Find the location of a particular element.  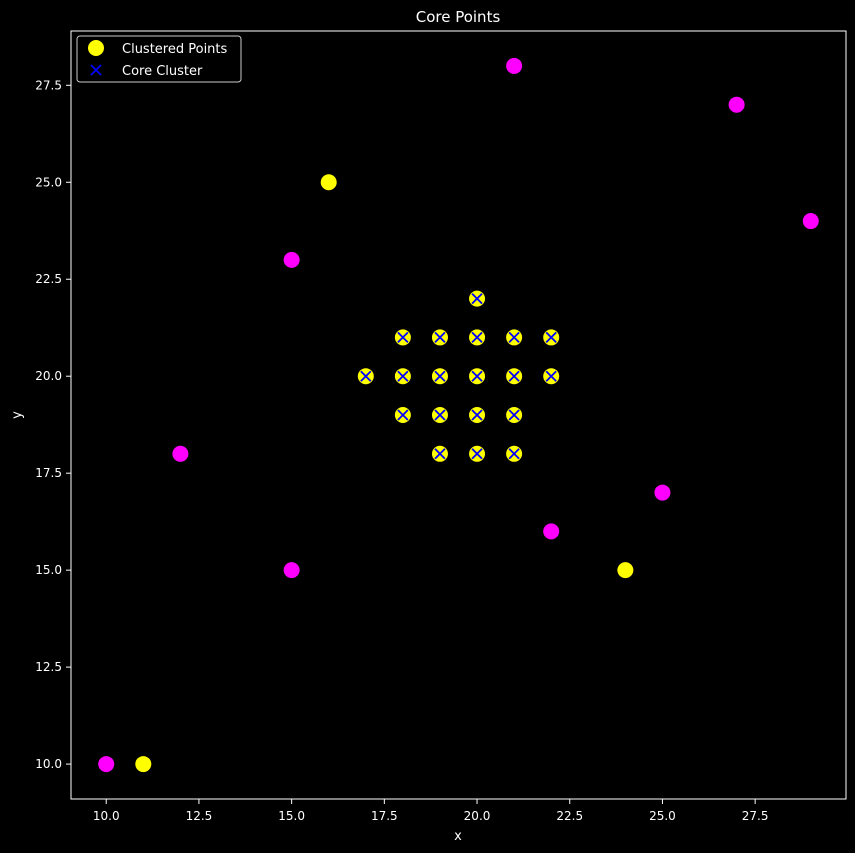

legend: Clustered Points Core Cluster is located at coordinates (159, 59).